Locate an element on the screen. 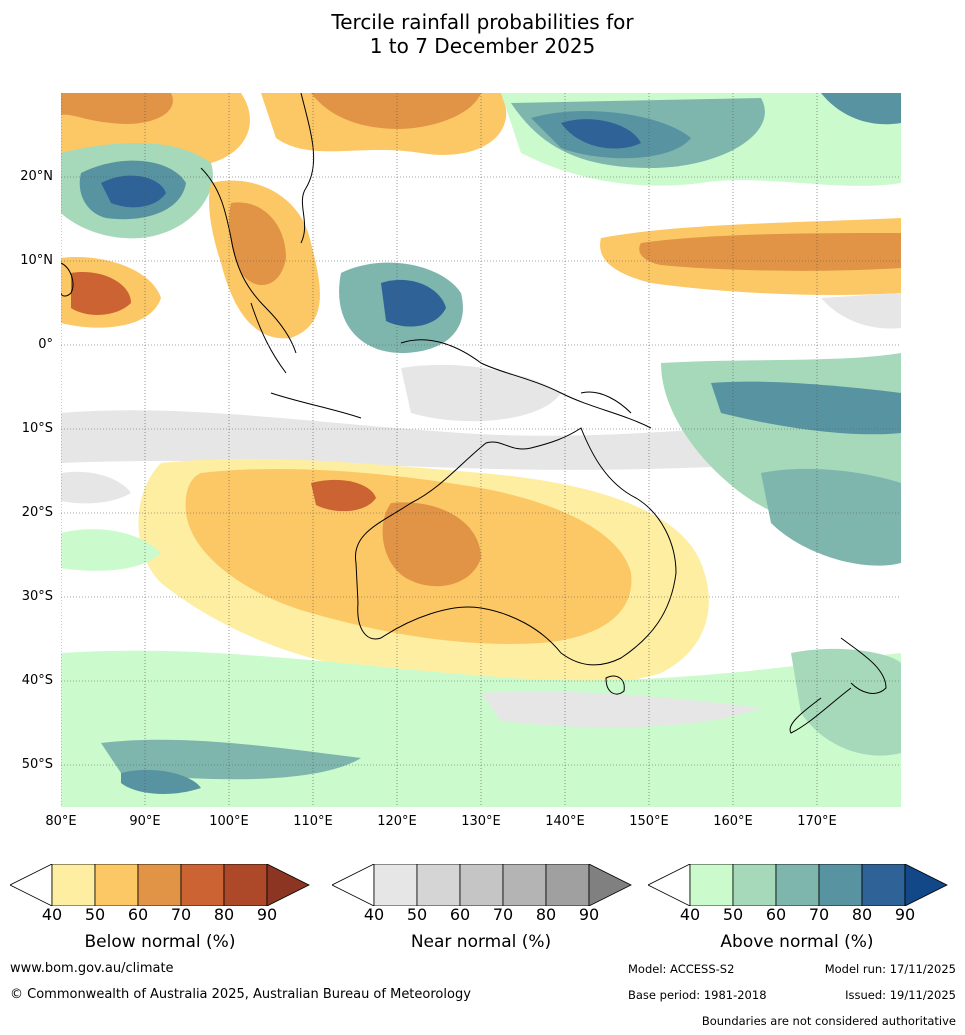 This screenshot has height=1035, width=965. lon-label: 90°E is located at coordinates (145, 821).